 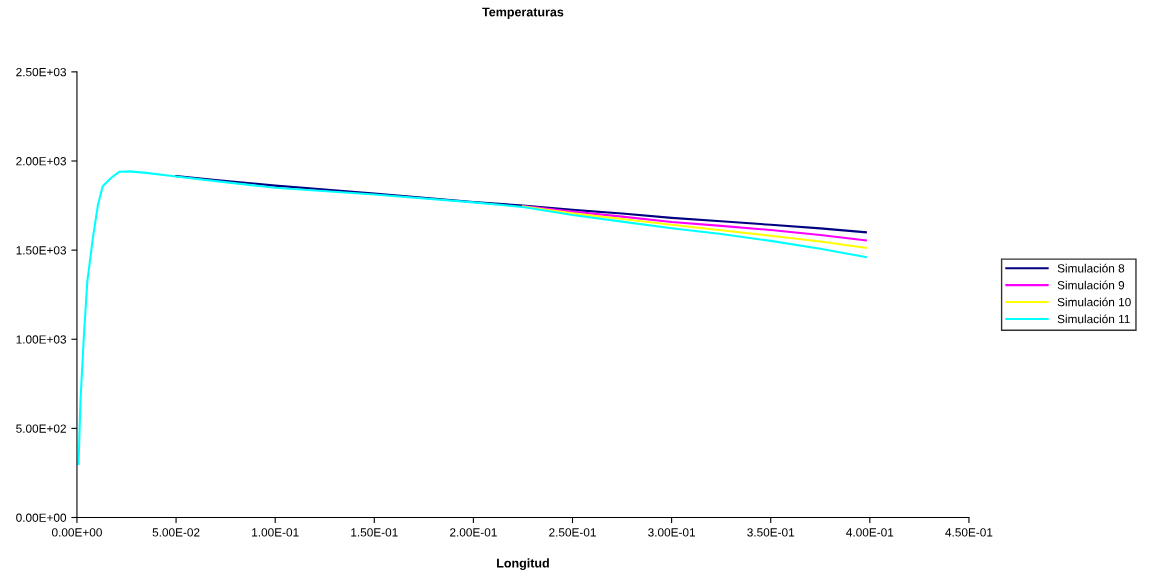 What do you see at coordinates (870, 532) in the screenshot?
I see `x-tick-label: 4.00E-01` at bounding box center [870, 532].